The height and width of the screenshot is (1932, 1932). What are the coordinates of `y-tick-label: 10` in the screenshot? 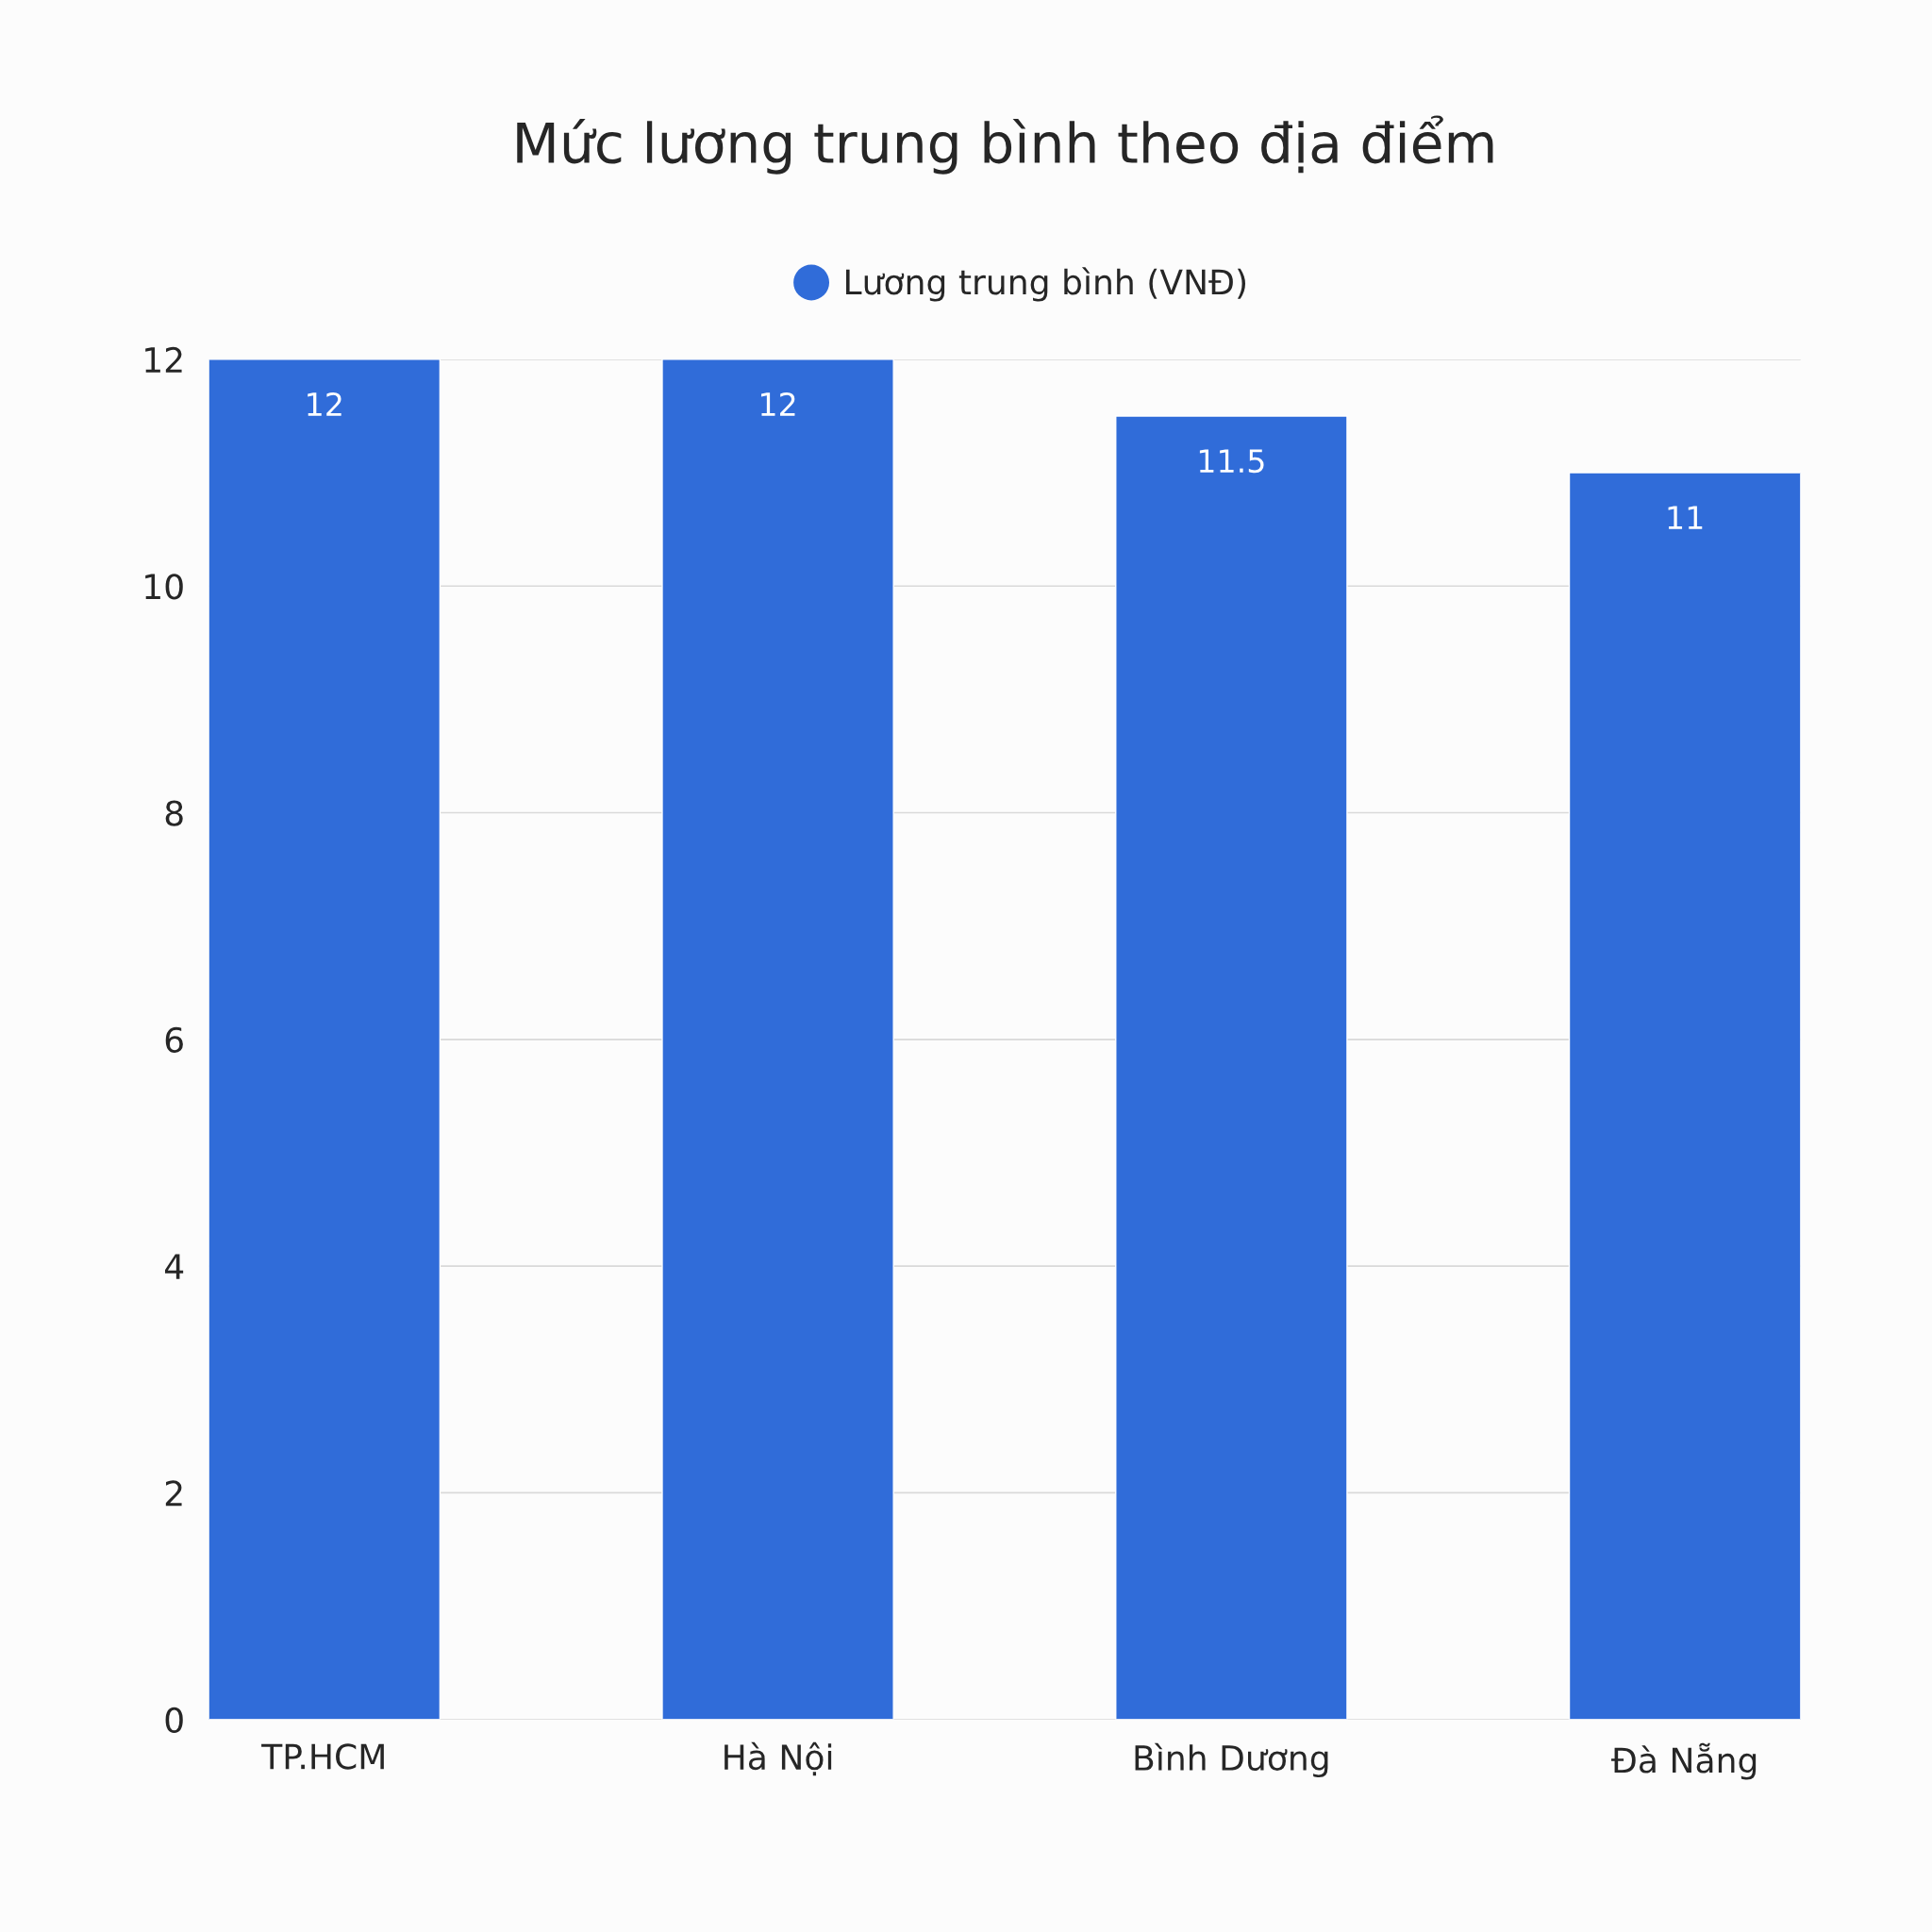 It's located at (164, 587).